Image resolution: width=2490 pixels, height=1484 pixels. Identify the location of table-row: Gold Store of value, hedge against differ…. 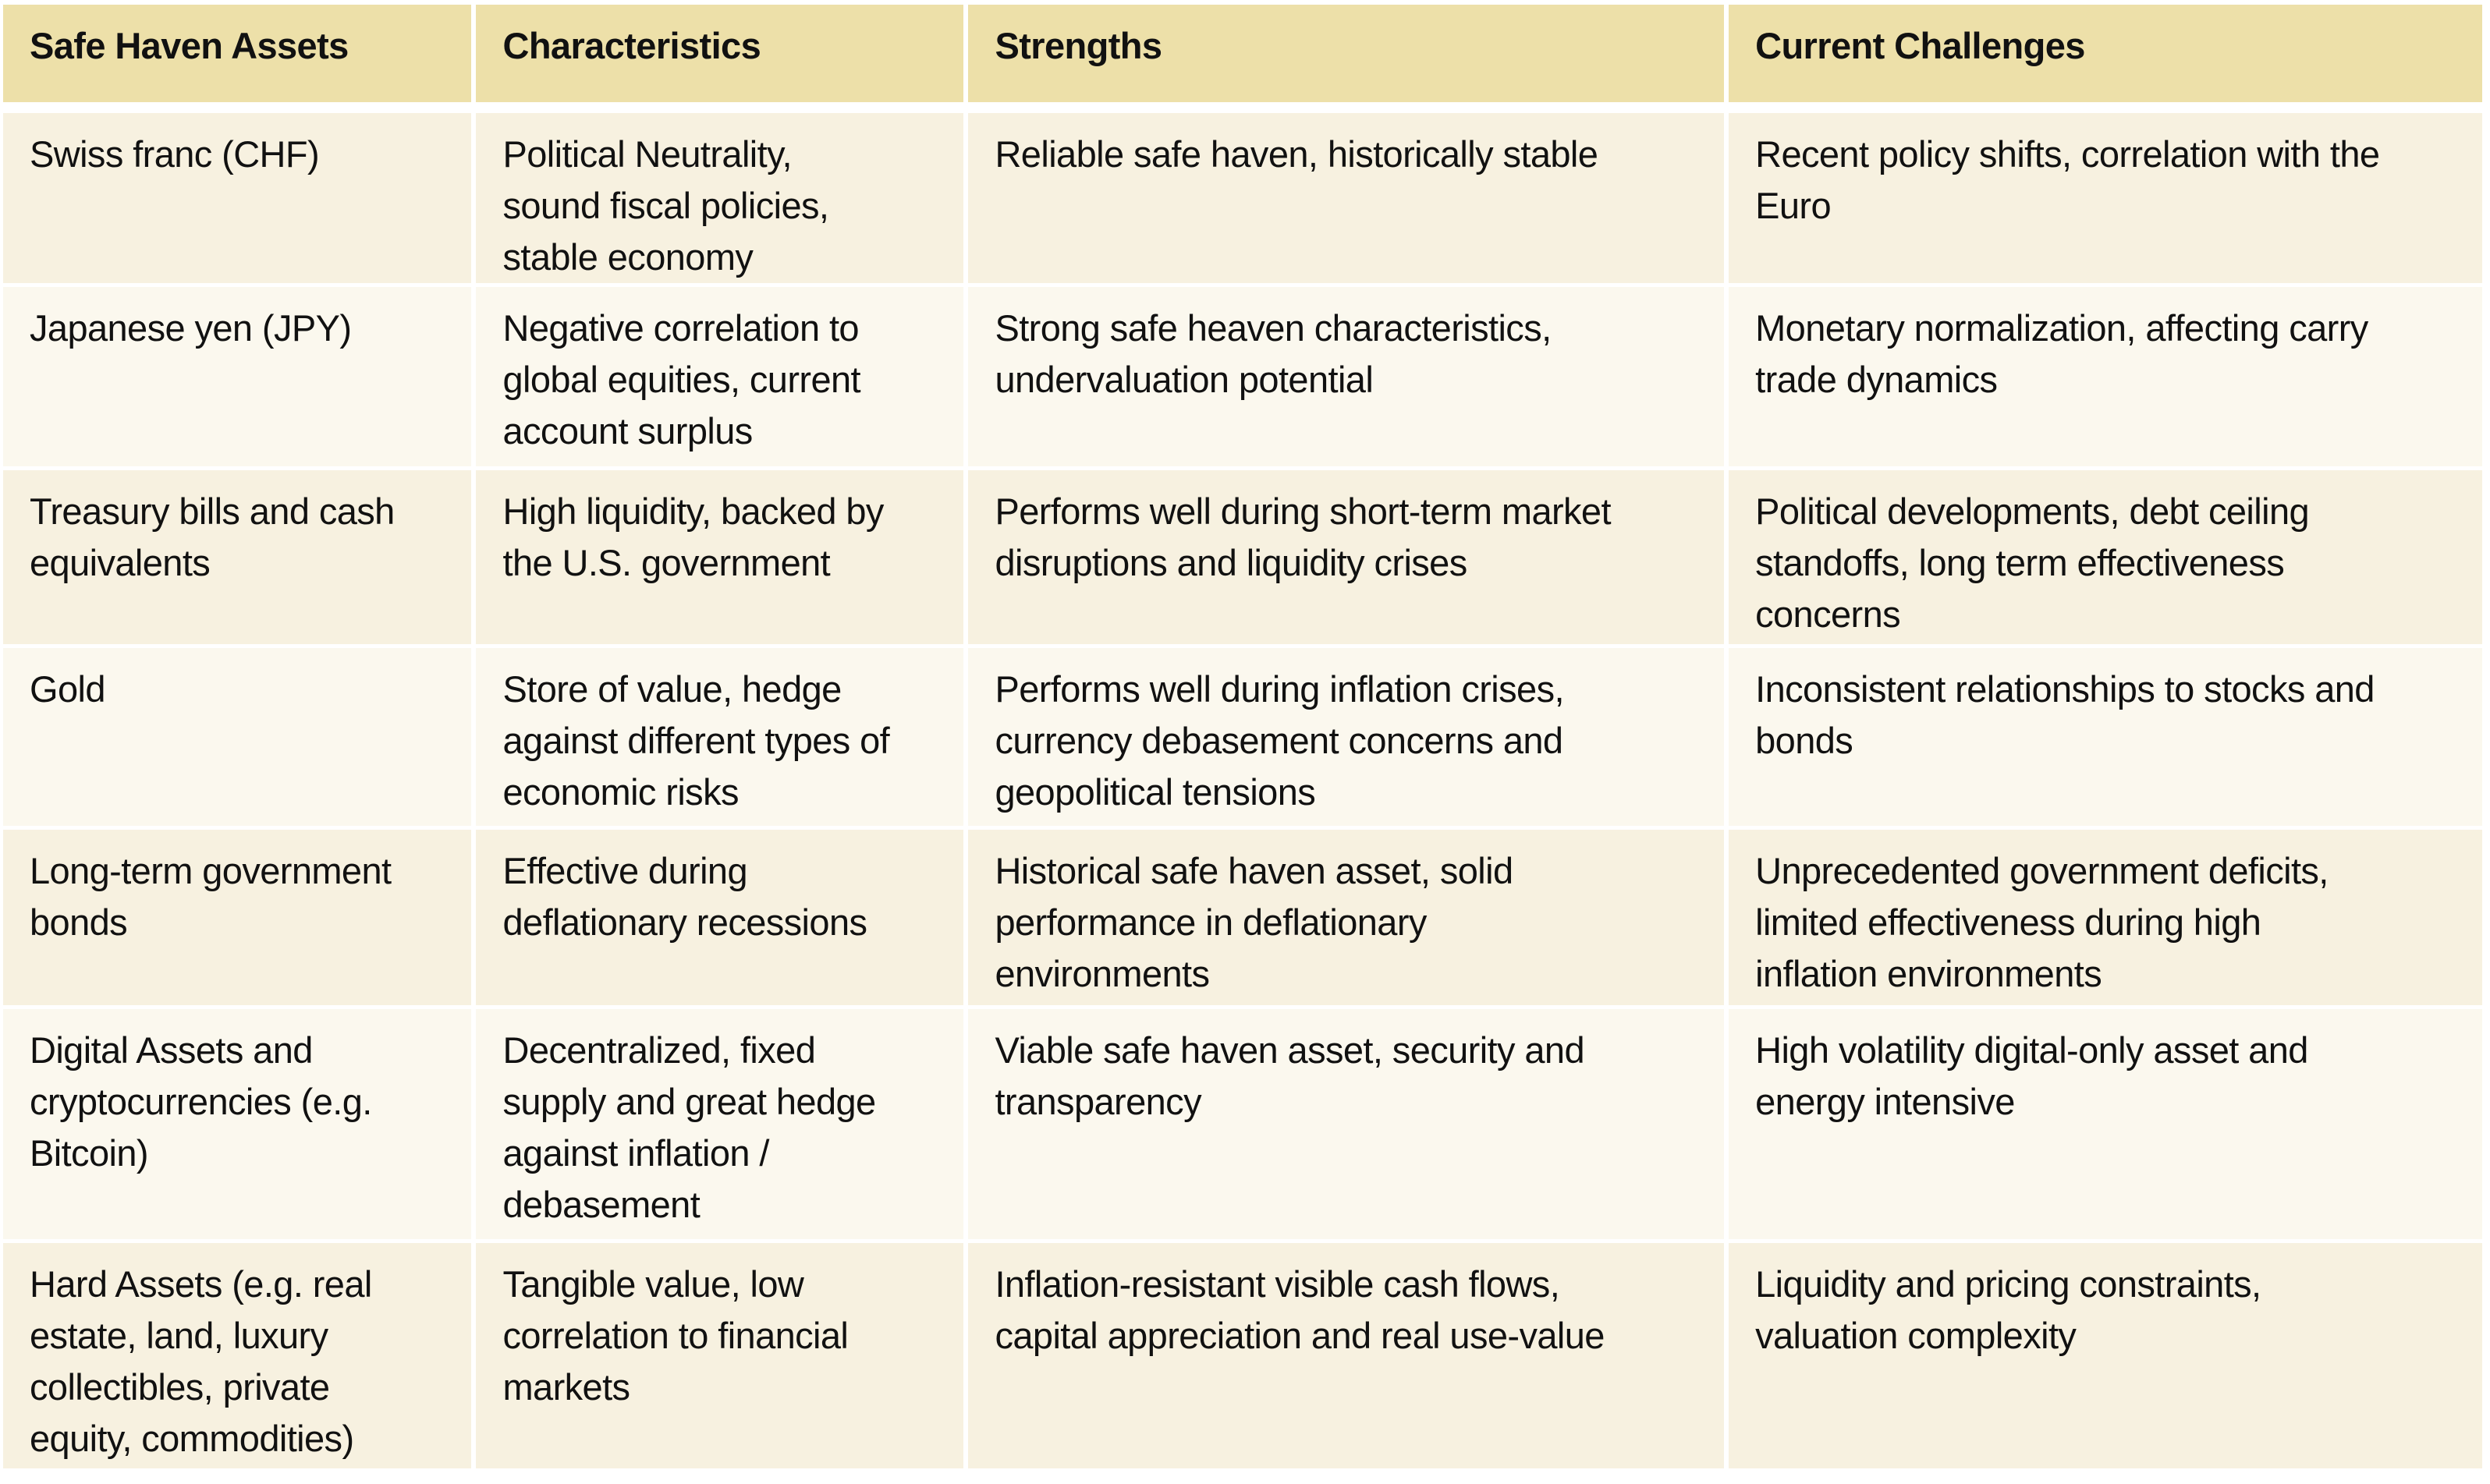
(1242, 739).